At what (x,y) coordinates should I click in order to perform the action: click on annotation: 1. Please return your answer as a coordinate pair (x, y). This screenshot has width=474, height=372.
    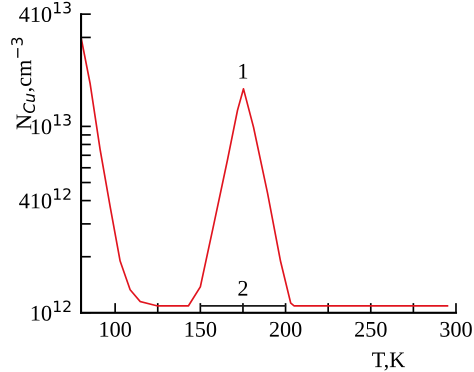
    Looking at the image, I should click on (243, 71).